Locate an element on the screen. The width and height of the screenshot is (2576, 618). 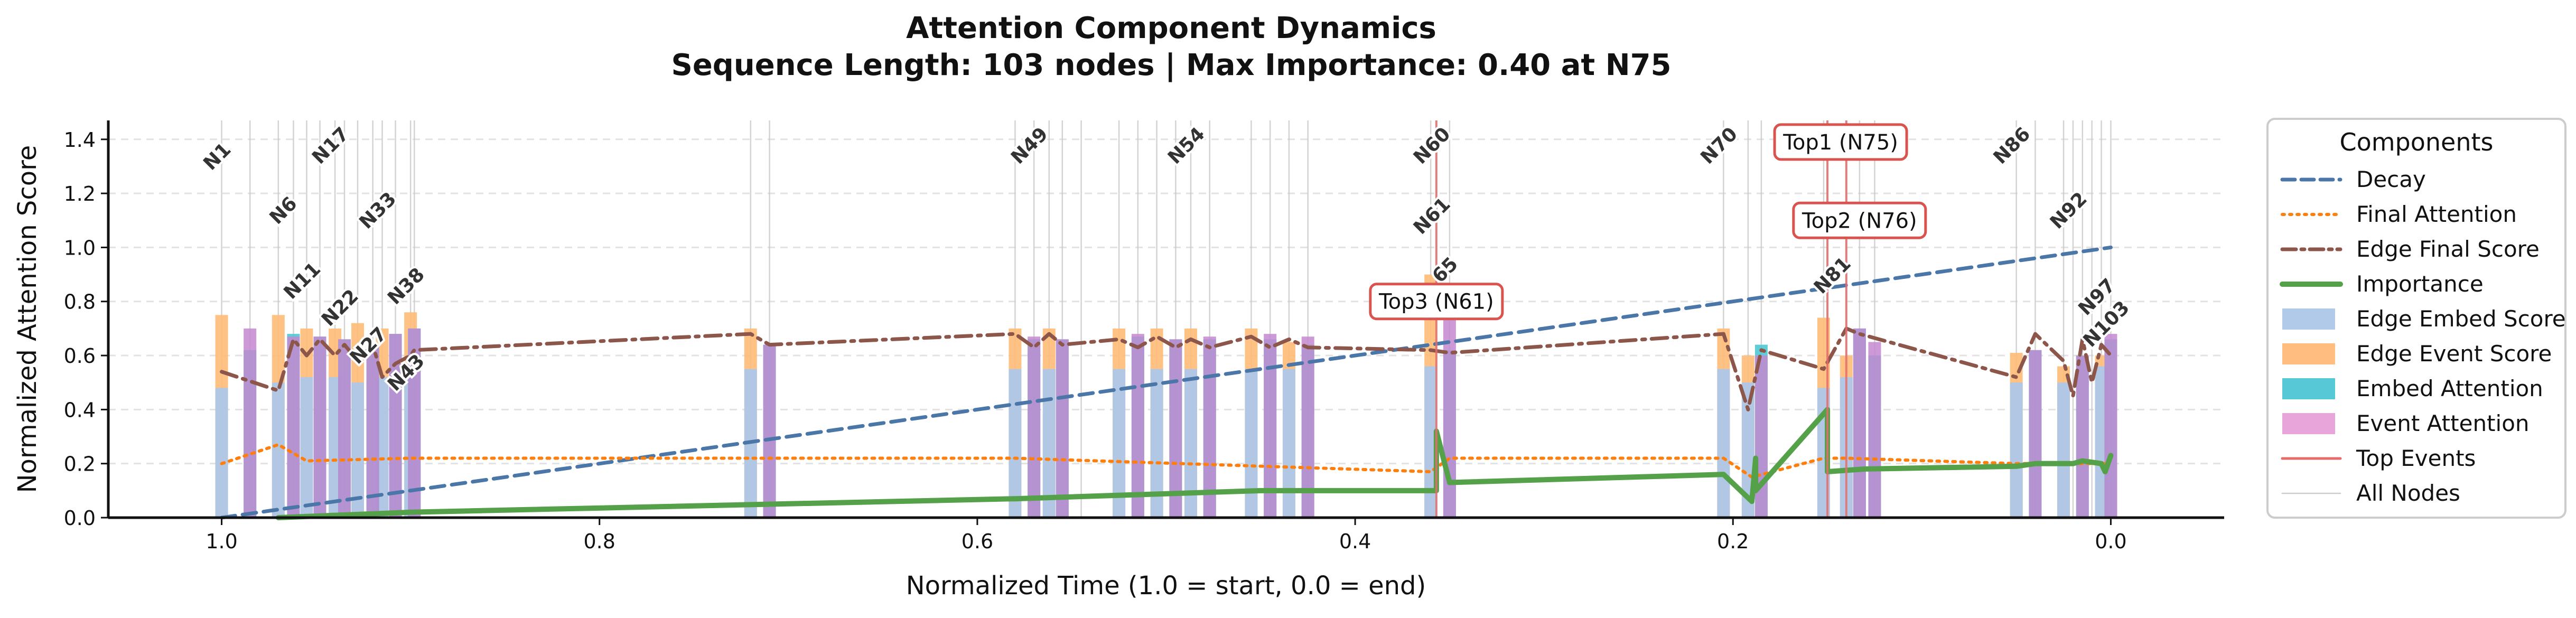
legend-entry-label: Edge Embed Score is located at coordinates (2461, 319).